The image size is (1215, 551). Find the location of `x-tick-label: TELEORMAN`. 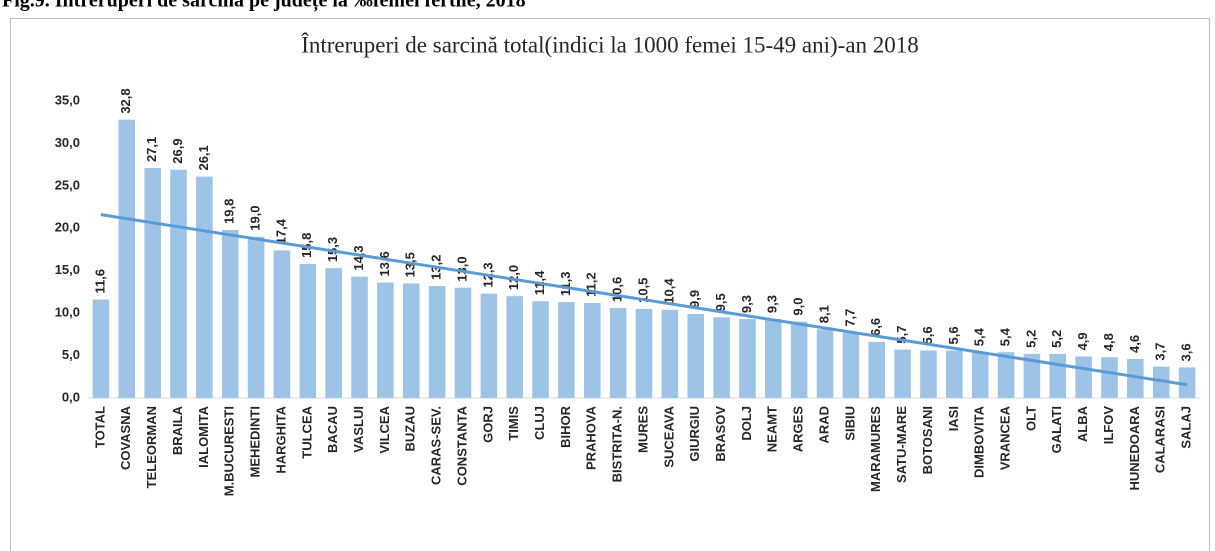

x-tick-label: TELEORMAN is located at coordinates (151, 447).